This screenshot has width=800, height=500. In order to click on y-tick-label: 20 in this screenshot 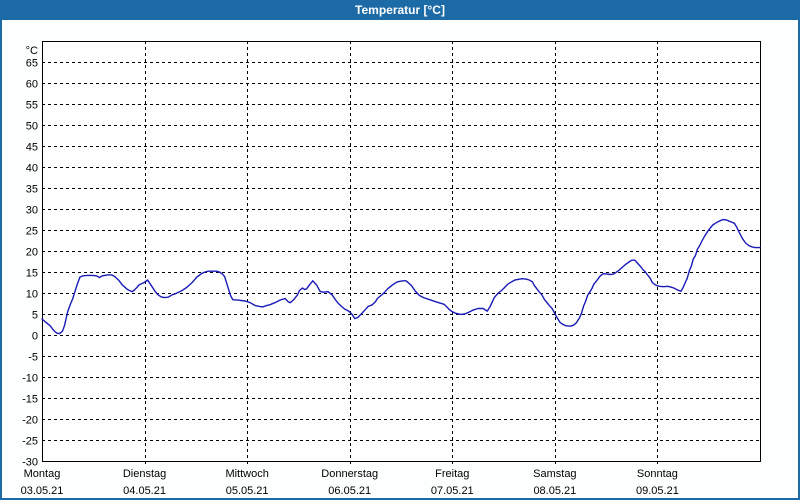, I will do `click(32, 253)`.